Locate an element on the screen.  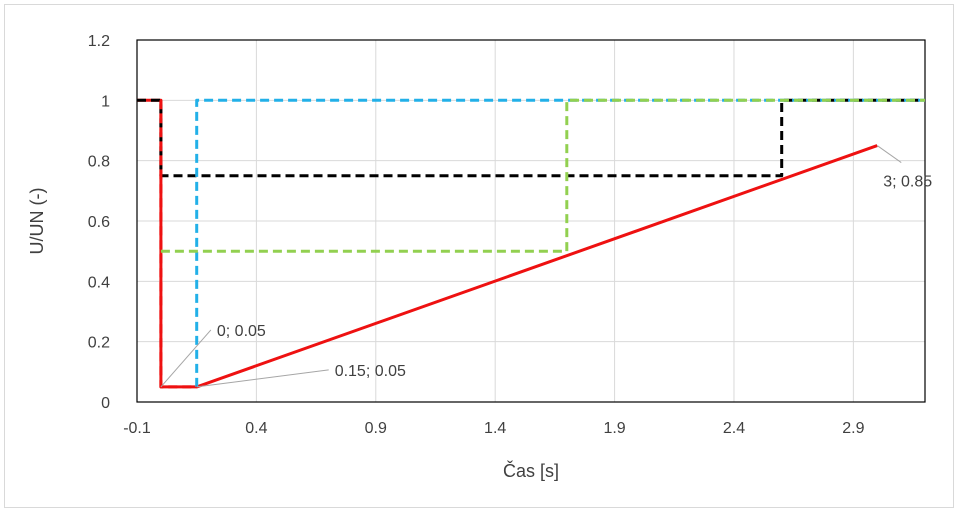
y-tick-label: 0.6 is located at coordinates (99, 222).